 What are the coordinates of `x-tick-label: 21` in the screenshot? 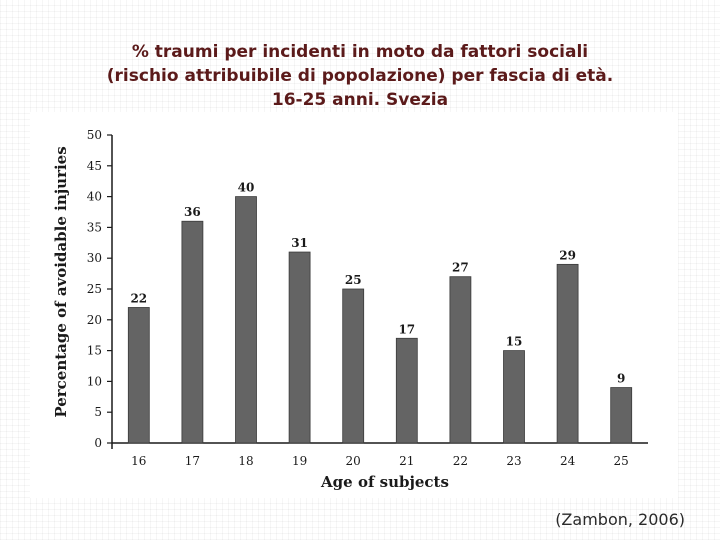 It's located at (406, 461).